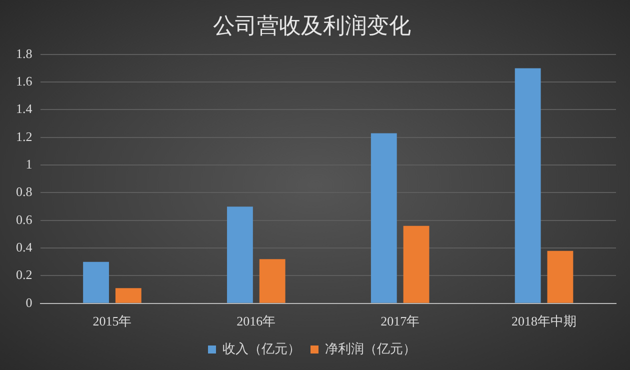 The width and height of the screenshot is (630, 370). Describe the element at coordinates (29, 164) in the screenshot. I see `y-tick-label: 1` at that location.